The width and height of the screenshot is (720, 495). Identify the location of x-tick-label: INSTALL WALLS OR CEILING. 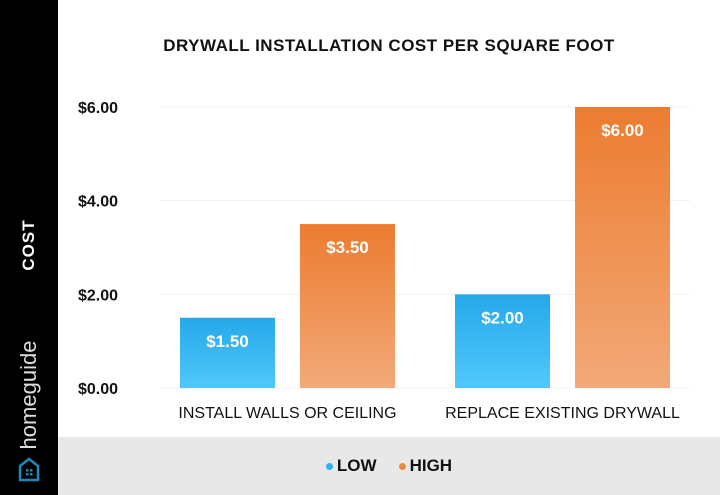
(287, 413).